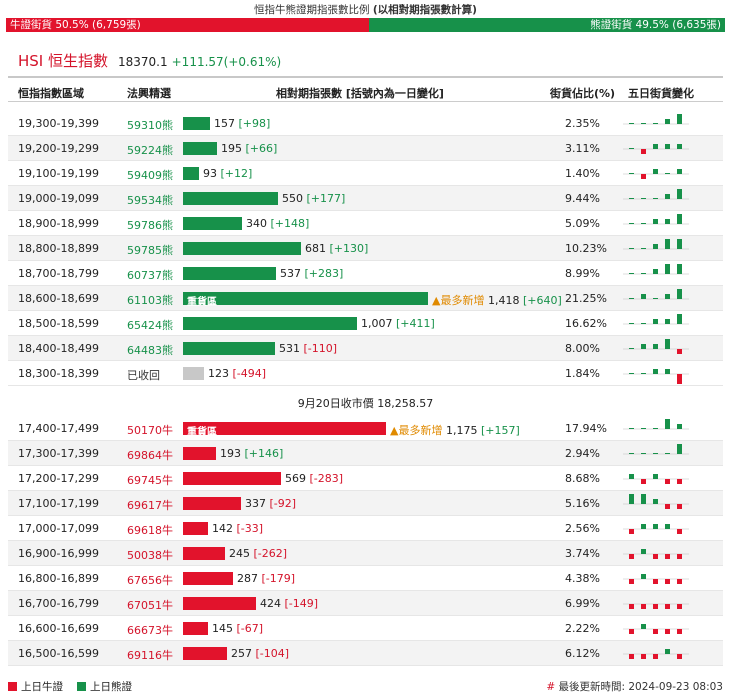 Image resolution: width=731 pixels, height=695 pixels. Describe the element at coordinates (58, 273) in the screenshot. I see `index-range: 18,700-18,799` at that location.